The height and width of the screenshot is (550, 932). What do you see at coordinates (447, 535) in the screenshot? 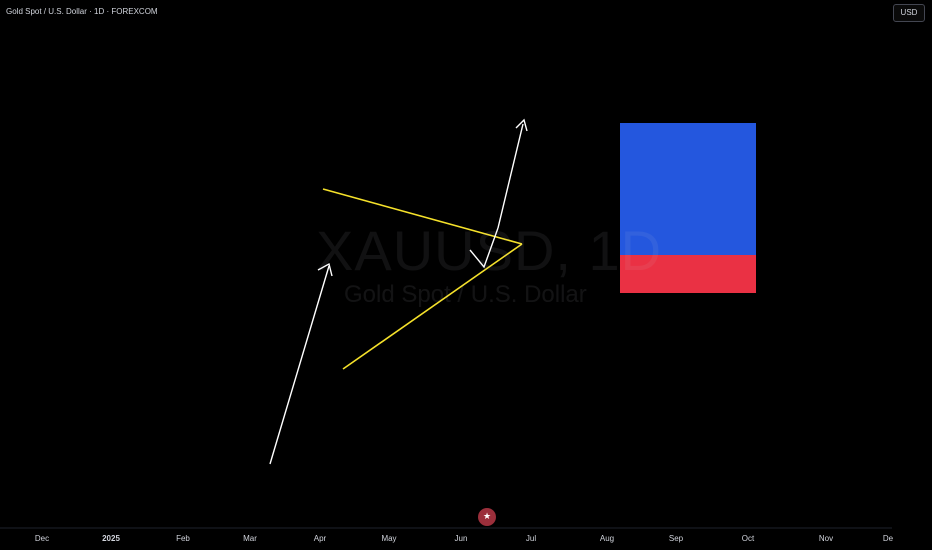
I see `time-axis: Dec 2025 Feb Mar Apr May Jun Jul Aug Sep Oct Nov De` at bounding box center [447, 535].